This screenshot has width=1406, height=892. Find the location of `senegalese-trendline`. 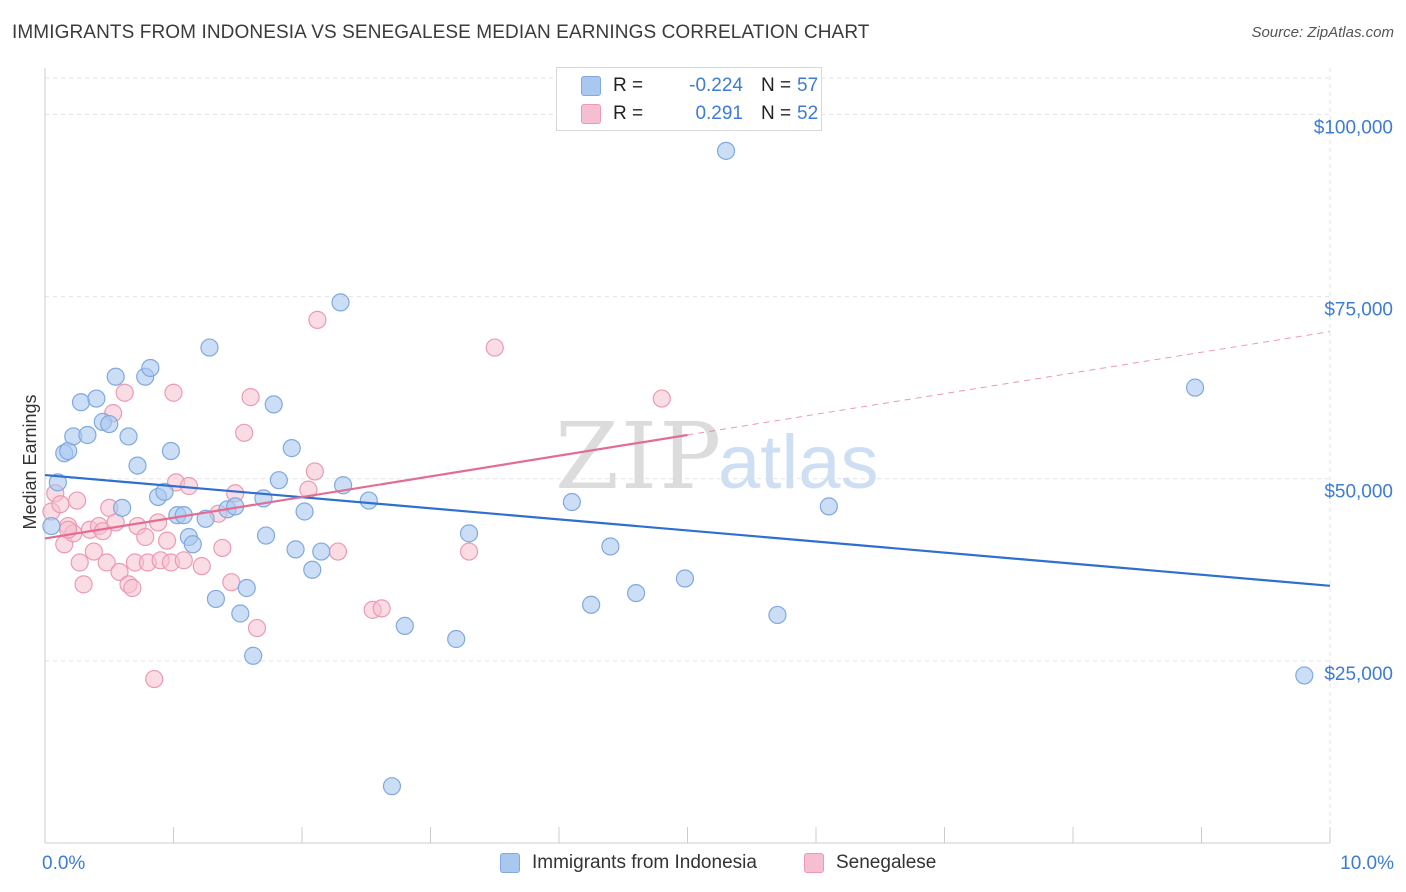

senegalese-trendline is located at coordinates (366, 486).